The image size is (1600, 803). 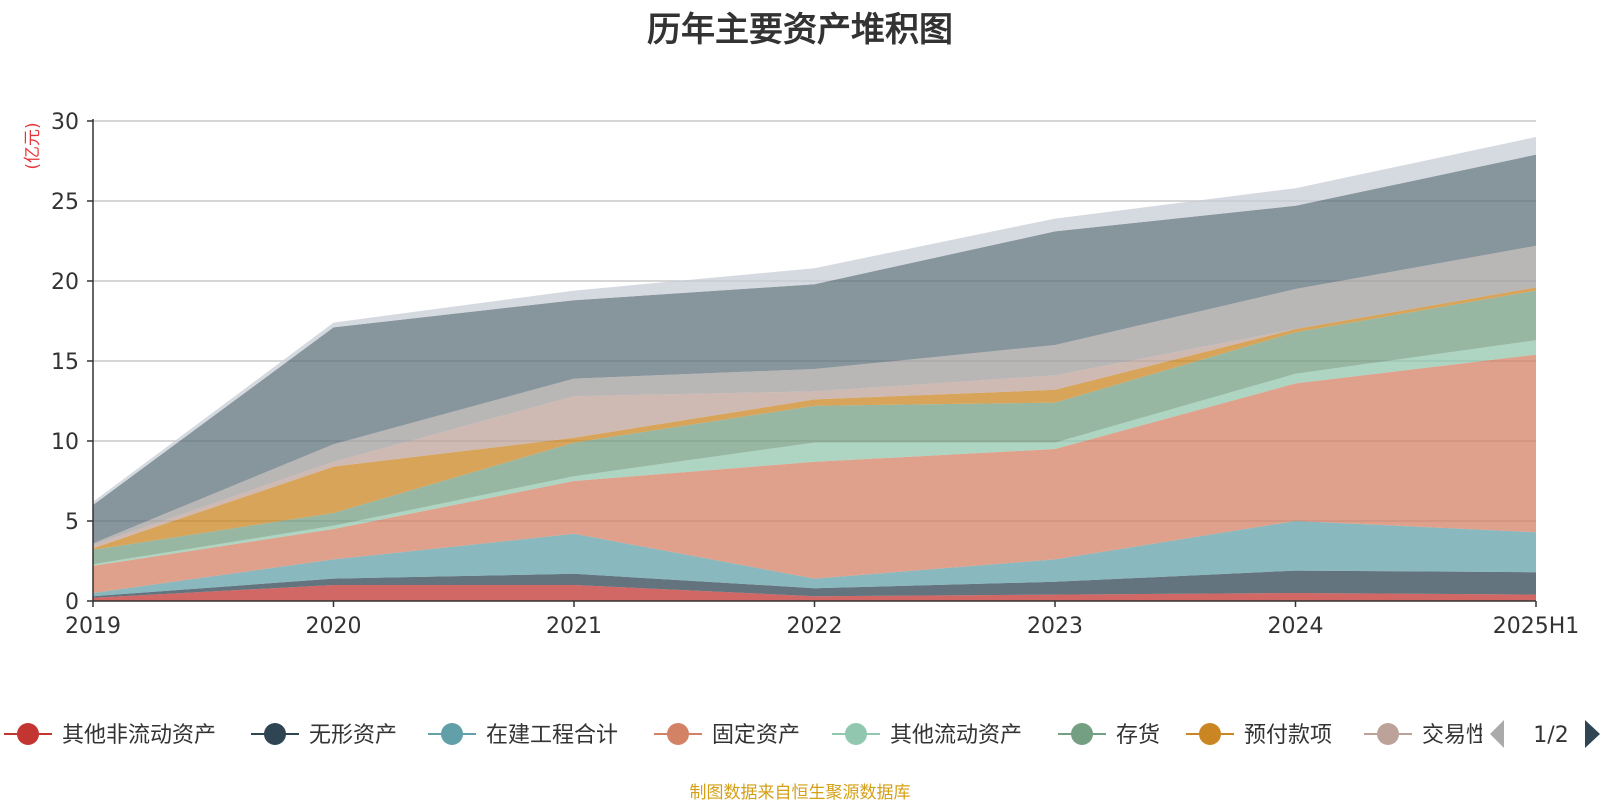 I want to click on legend-item-预付款项: 预付款项, so click(x=1259, y=735).